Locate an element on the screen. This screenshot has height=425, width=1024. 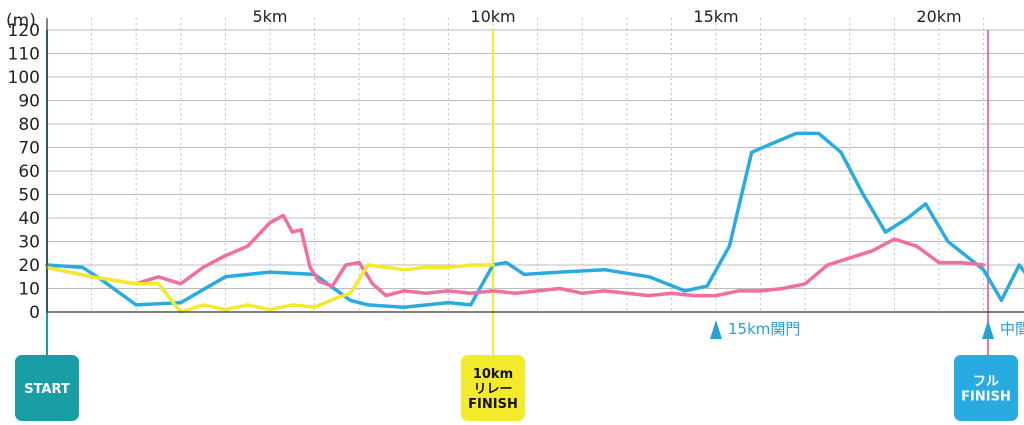
y-tick-label: 60 is located at coordinates (29, 172).